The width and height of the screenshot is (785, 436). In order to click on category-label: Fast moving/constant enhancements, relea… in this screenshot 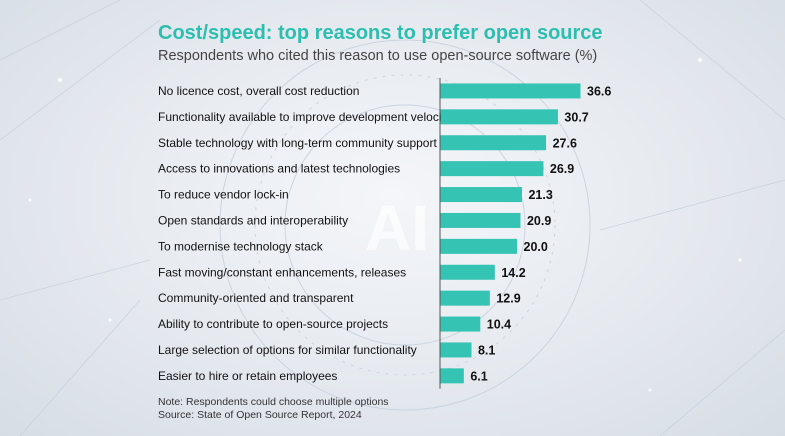, I will do `click(282, 272)`.